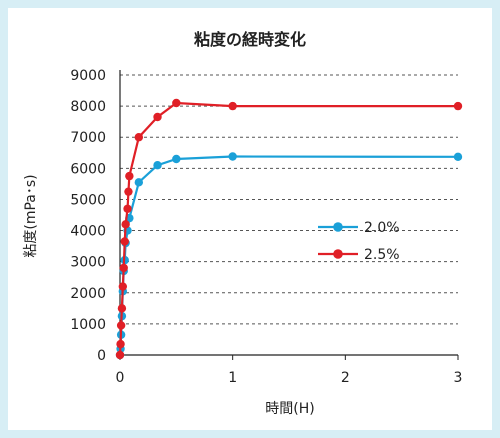  I want to click on y-tick-label: 5000, so click(88, 200).